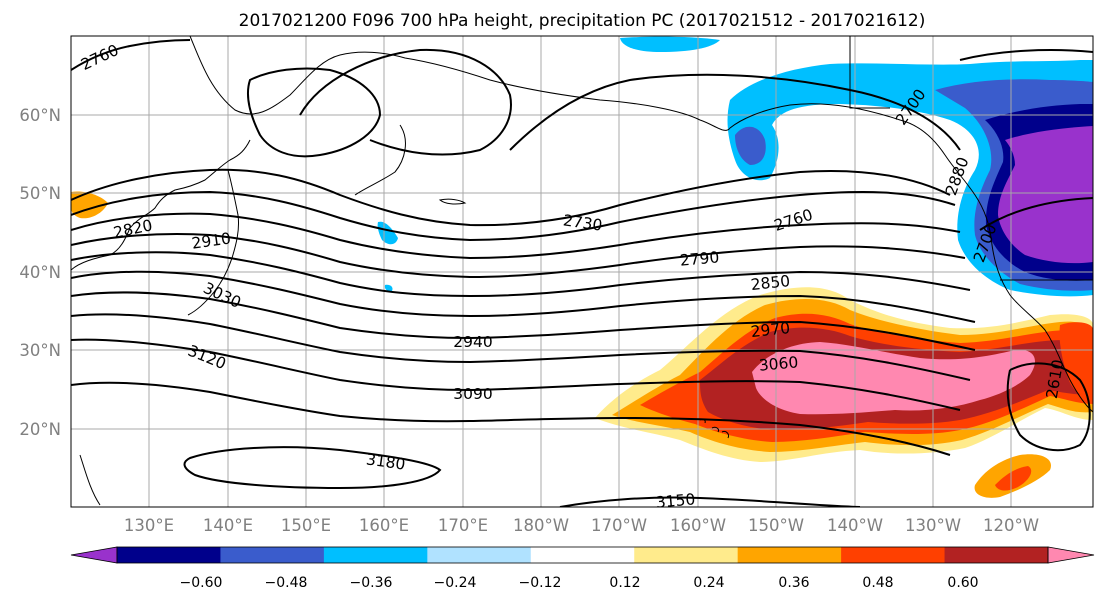 This screenshot has height=601, width=1105. What do you see at coordinates (675, 500) in the screenshot?
I see `contour-label: 3150` at bounding box center [675, 500].